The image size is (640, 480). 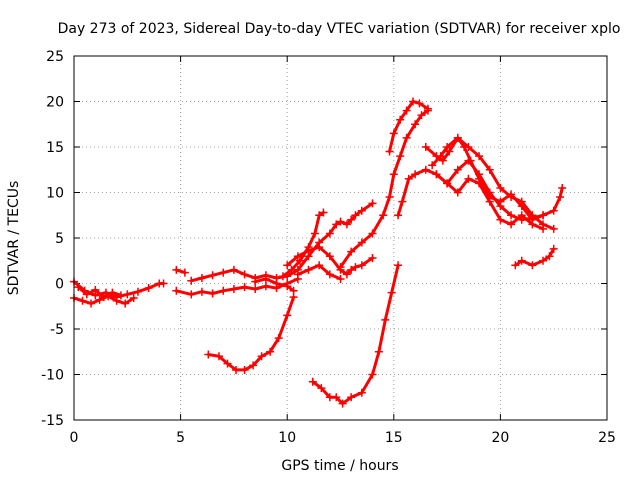 What do you see at coordinates (52, 421) in the screenshot?
I see `y-tick-label: -15` at bounding box center [52, 421].